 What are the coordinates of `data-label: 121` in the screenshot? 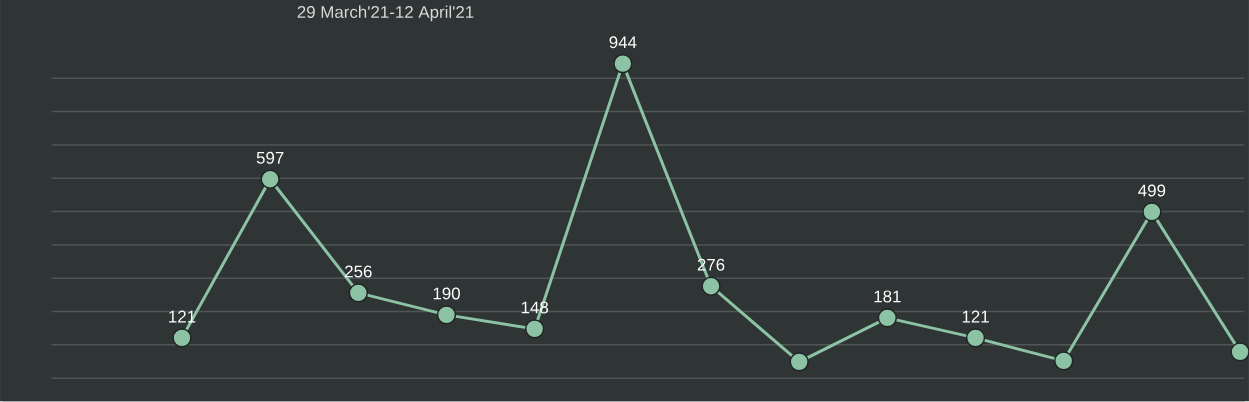 It's located at (975, 316).